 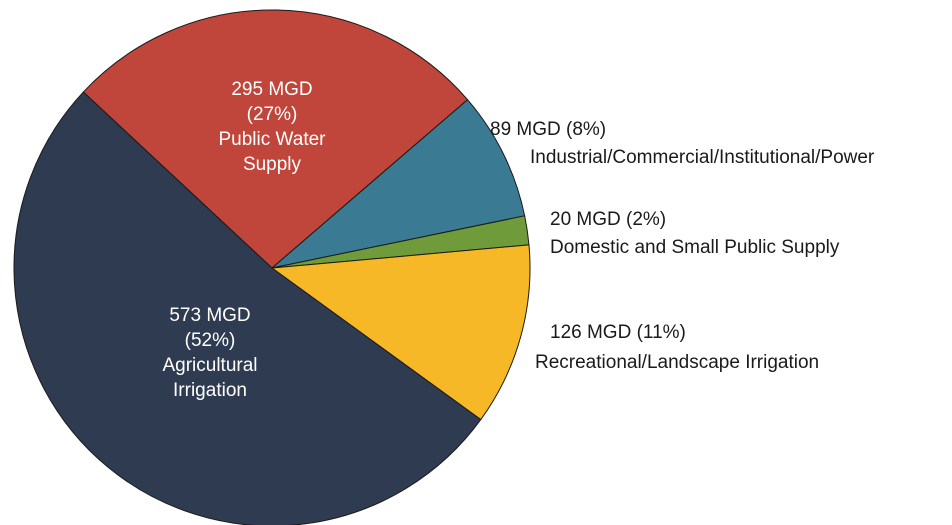 What do you see at coordinates (618, 332) in the screenshot?
I see `value-label: 126 MGD (11%)` at bounding box center [618, 332].